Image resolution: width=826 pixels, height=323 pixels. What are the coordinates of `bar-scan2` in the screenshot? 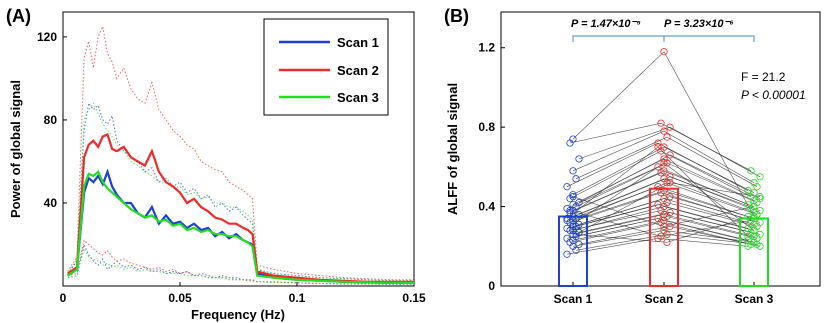 It's located at (664, 237).